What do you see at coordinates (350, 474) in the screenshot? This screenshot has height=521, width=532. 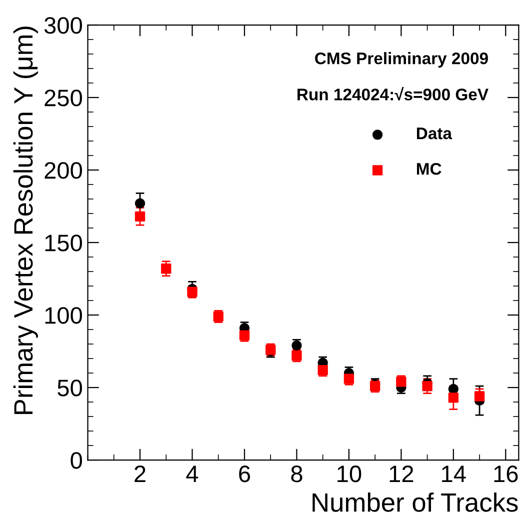 I see `x-tick-label: 10` at bounding box center [350, 474].